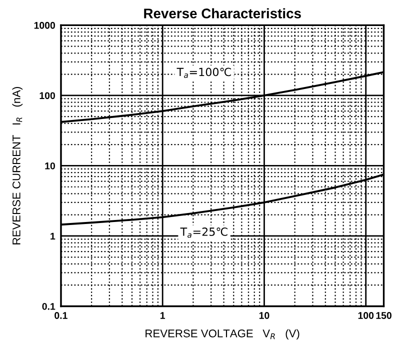 The image size is (401, 350). I want to click on text: REVERSE CURRENT I$_{R}$ (nA), so click(17, 165).